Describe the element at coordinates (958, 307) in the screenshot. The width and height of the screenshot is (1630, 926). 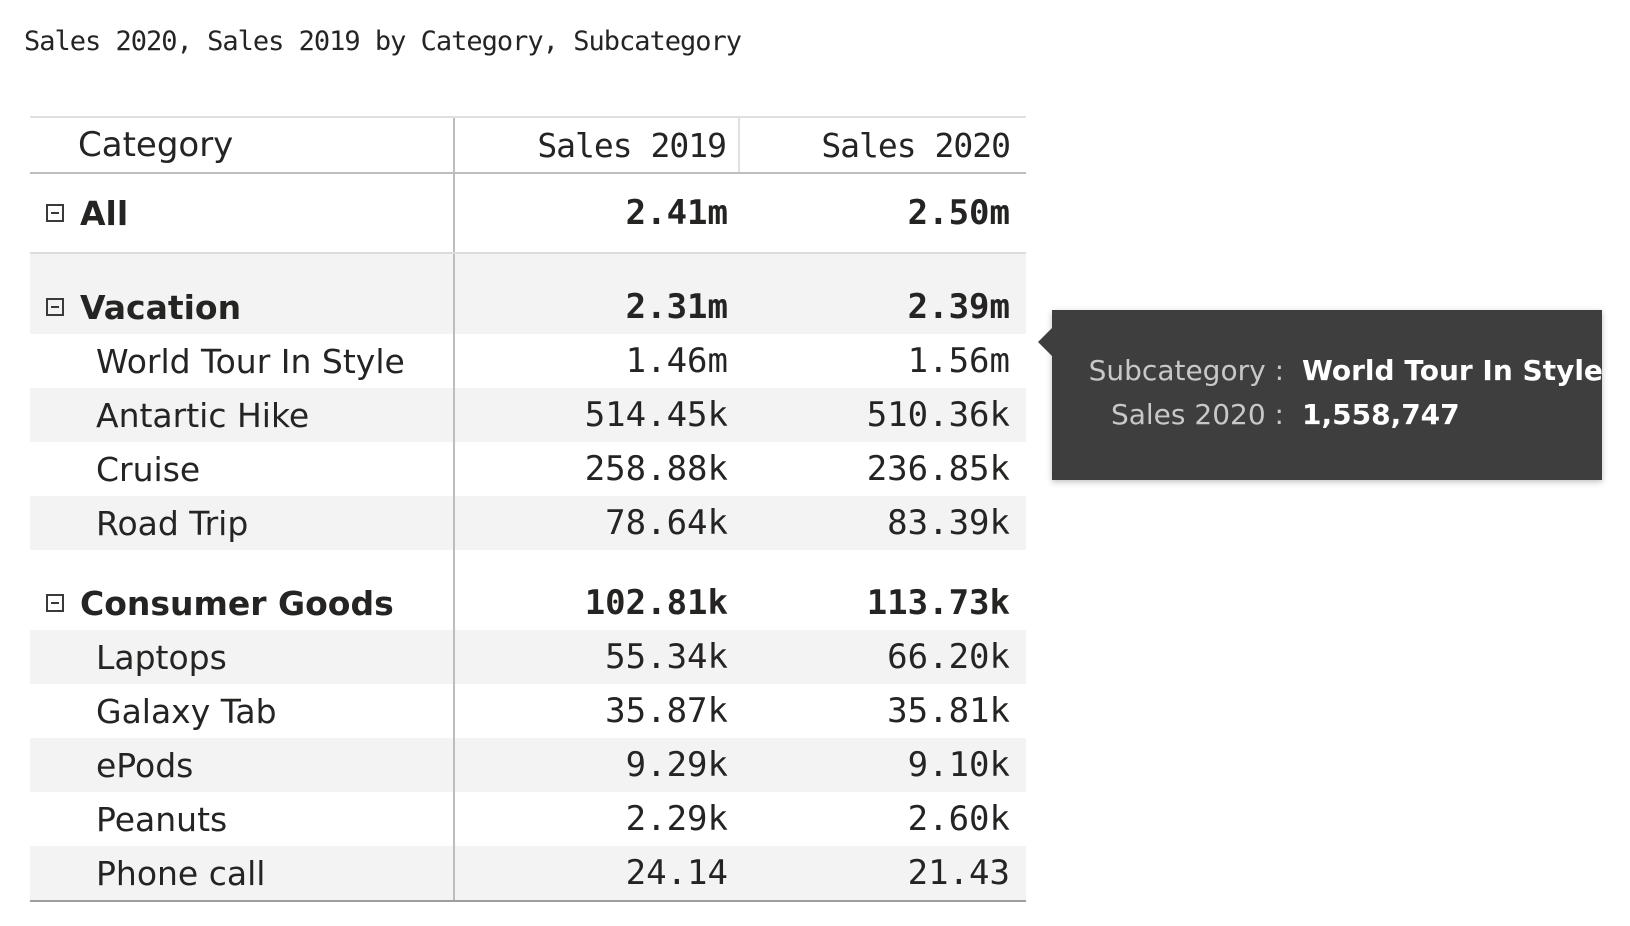
I see `value-sales-2020: 2.39m` at that location.